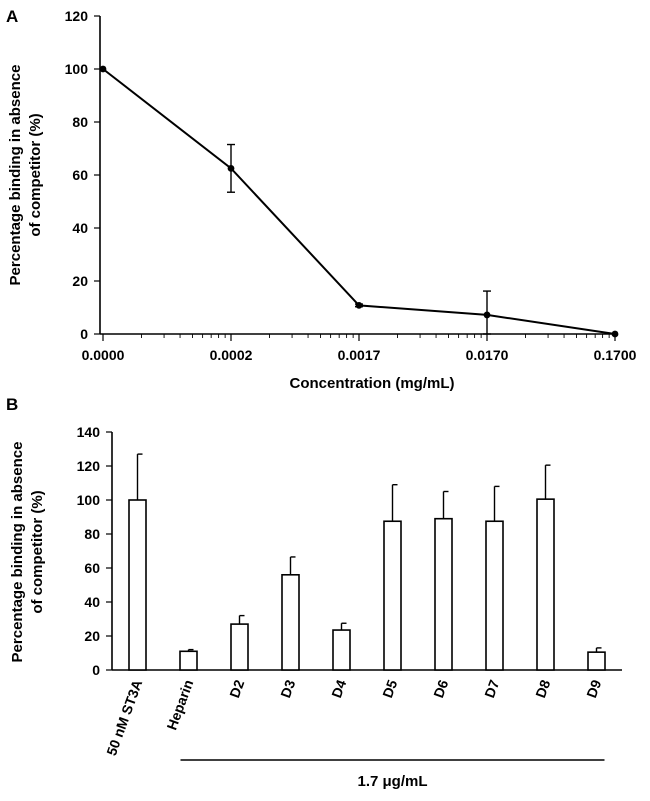  What do you see at coordinates (92, 602) in the screenshot?
I see `panel-b-y-tick-label-2: 40` at bounding box center [92, 602].